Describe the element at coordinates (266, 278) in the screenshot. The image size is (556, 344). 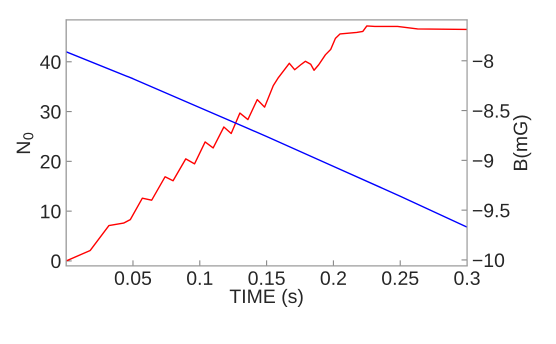
I see `x-tick-label: 0.15` at that location.